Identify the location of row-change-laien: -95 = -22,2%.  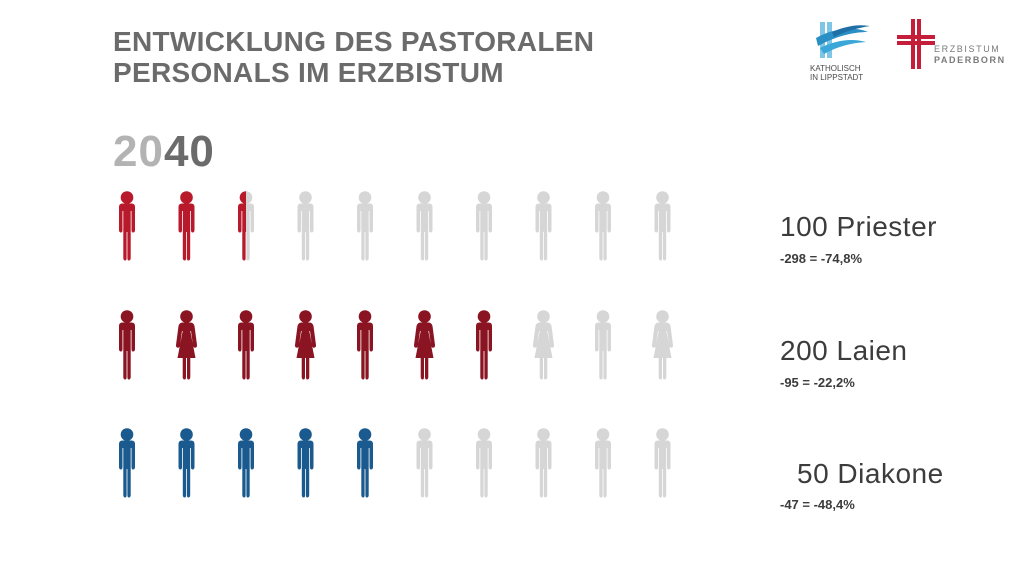
(817, 382).